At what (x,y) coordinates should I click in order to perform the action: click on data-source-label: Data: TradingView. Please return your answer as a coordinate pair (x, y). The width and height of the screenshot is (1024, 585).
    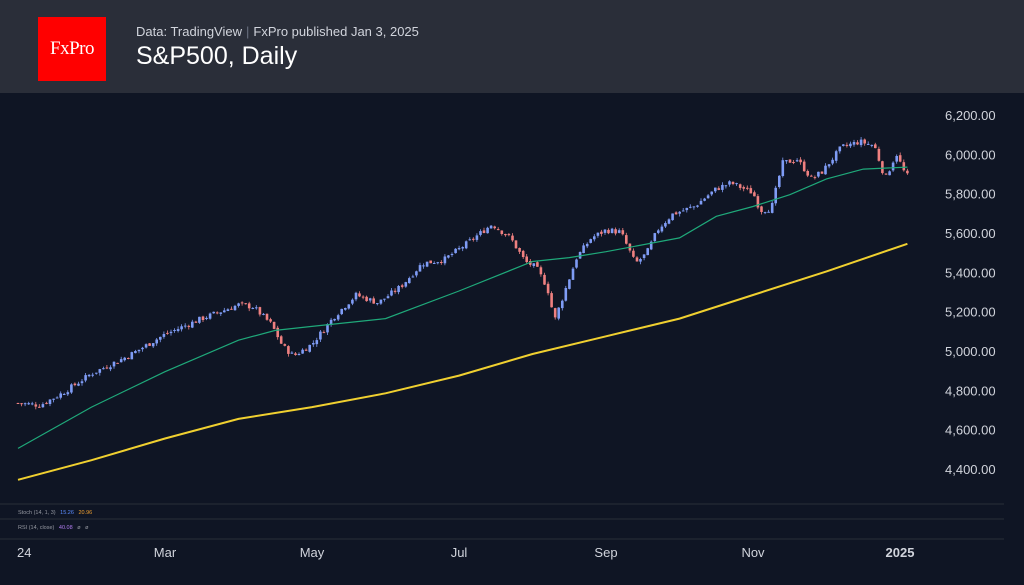
    Looking at the image, I should click on (189, 31).